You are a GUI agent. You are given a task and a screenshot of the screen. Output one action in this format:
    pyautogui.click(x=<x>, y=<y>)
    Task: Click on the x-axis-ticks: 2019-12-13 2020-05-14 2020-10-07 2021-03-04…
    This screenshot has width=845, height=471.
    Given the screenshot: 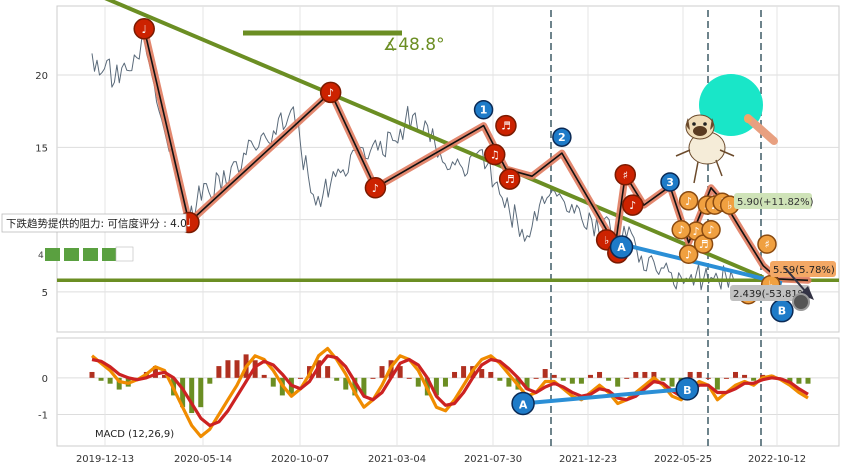 What is the action you would take?
    pyautogui.click(x=441, y=459)
    